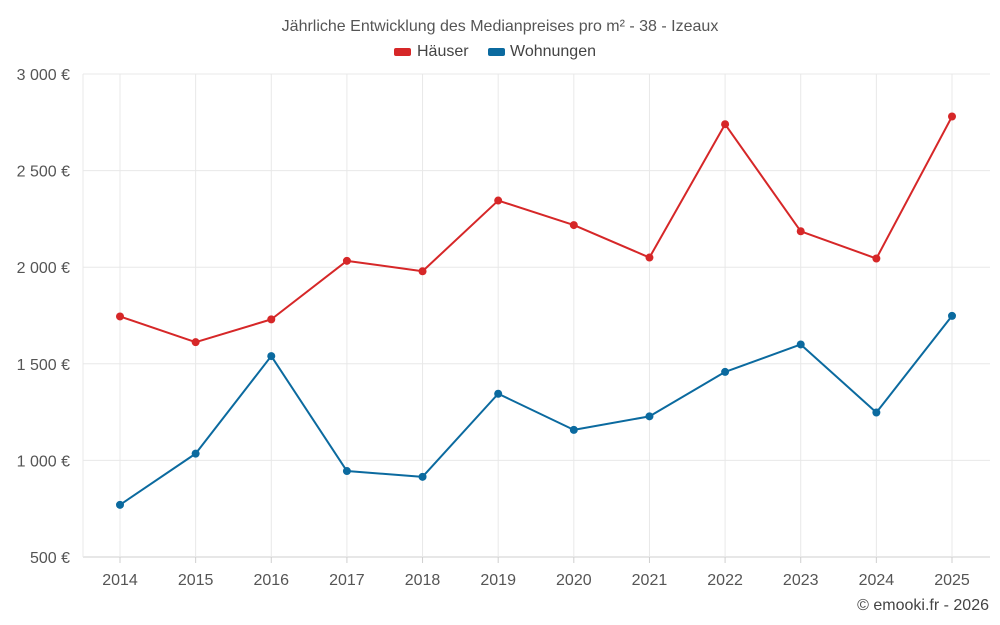 This screenshot has width=1000, height=625. Describe the element at coordinates (43, 172) in the screenshot. I see `y-tick-label: 2 500 €` at that location.